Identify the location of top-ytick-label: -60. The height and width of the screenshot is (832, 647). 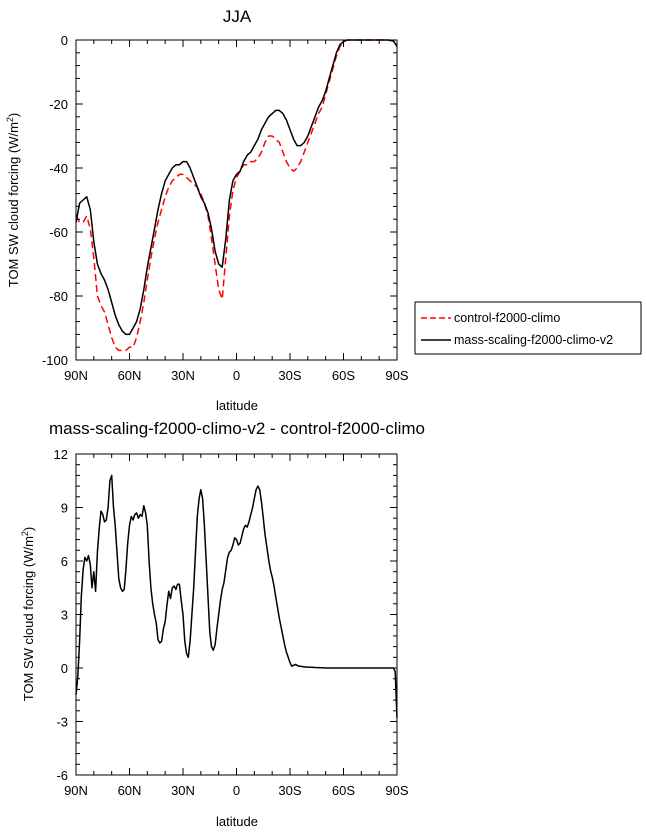
(58, 232).